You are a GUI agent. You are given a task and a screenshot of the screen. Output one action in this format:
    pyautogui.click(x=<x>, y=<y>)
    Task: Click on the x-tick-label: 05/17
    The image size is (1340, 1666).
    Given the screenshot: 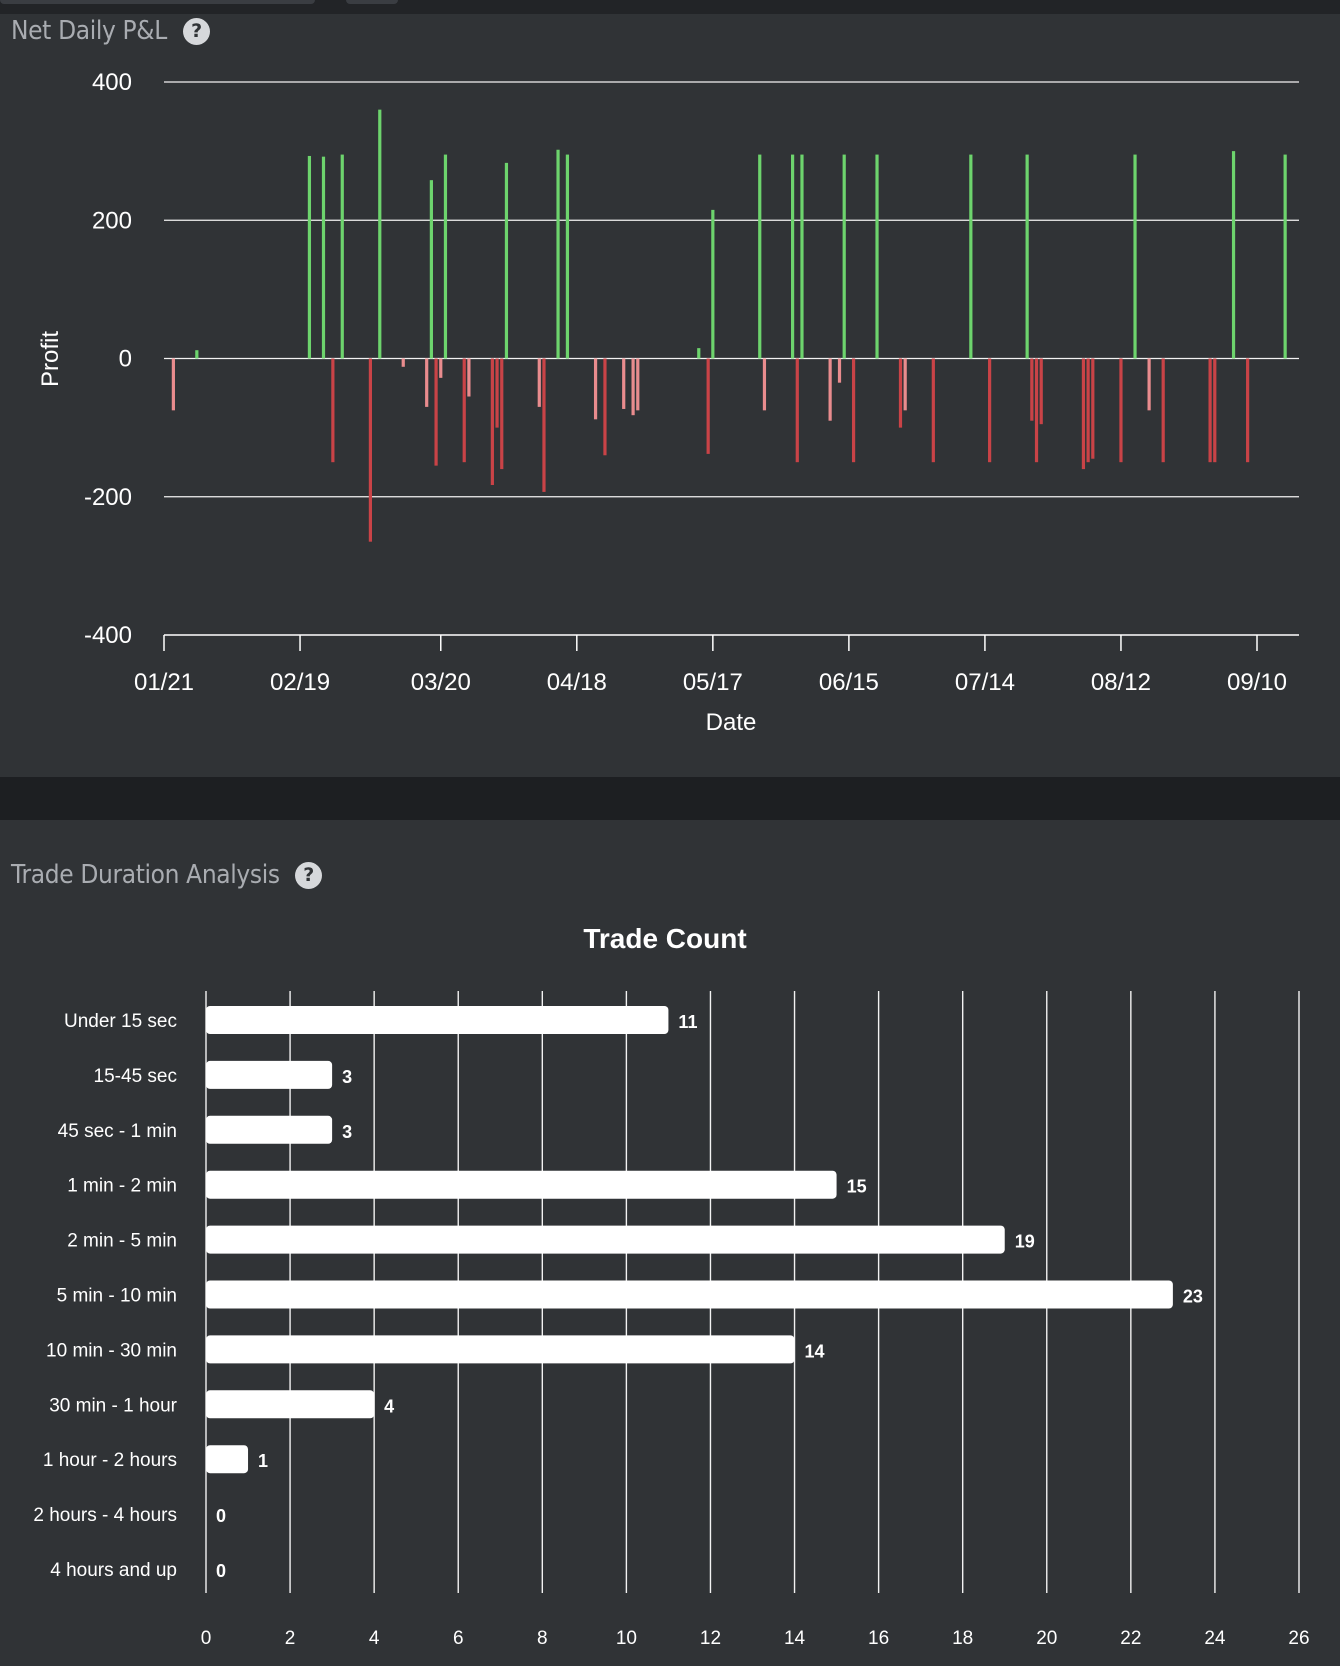 What is the action you would take?
    pyautogui.click(x=713, y=682)
    